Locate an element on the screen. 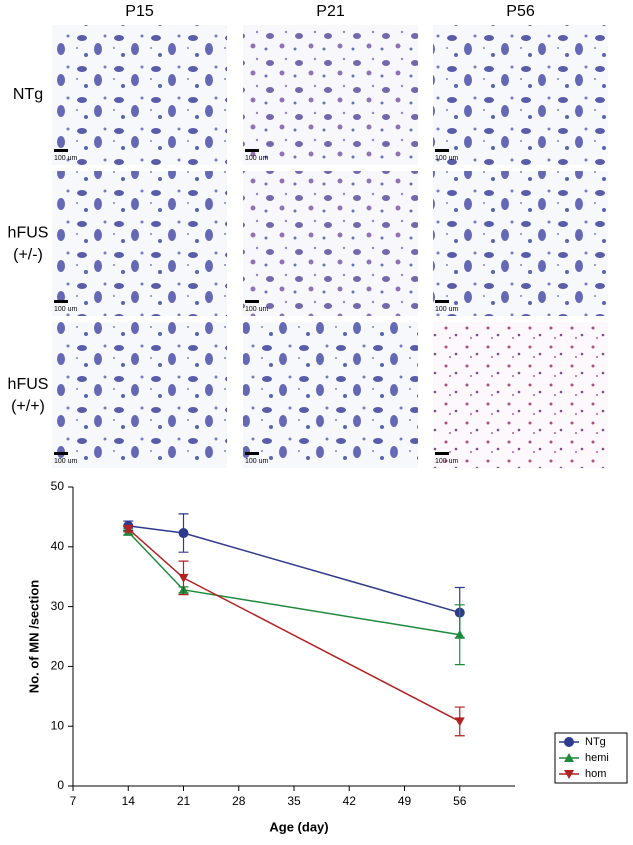  x-tick-label: 35 is located at coordinates (294, 801).